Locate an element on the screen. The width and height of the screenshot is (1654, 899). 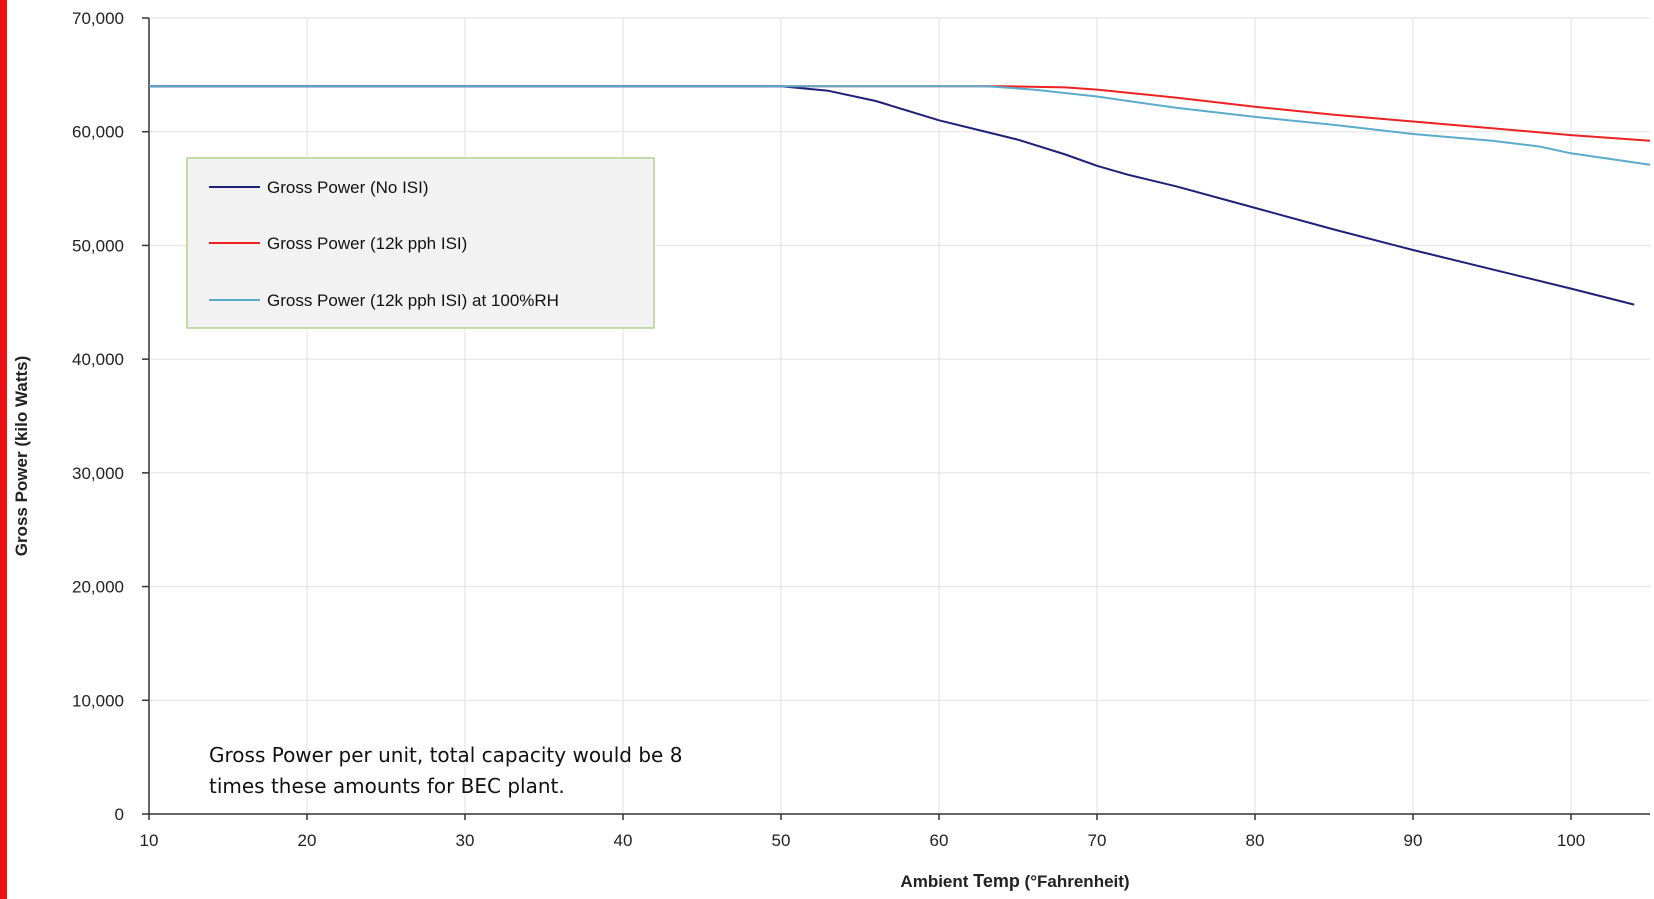
legend-label-12k-isi: Gross Power (12k pph ISI) is located at coordinates (367, 243).